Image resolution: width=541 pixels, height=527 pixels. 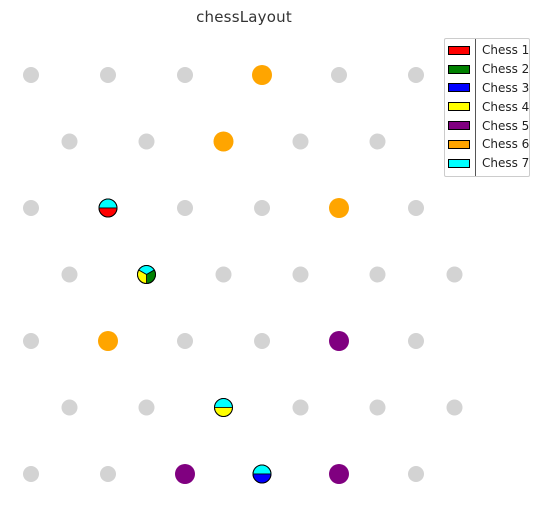 I want to click on legend-item-chess-2: Chess 2, so click(x=487, y=69).